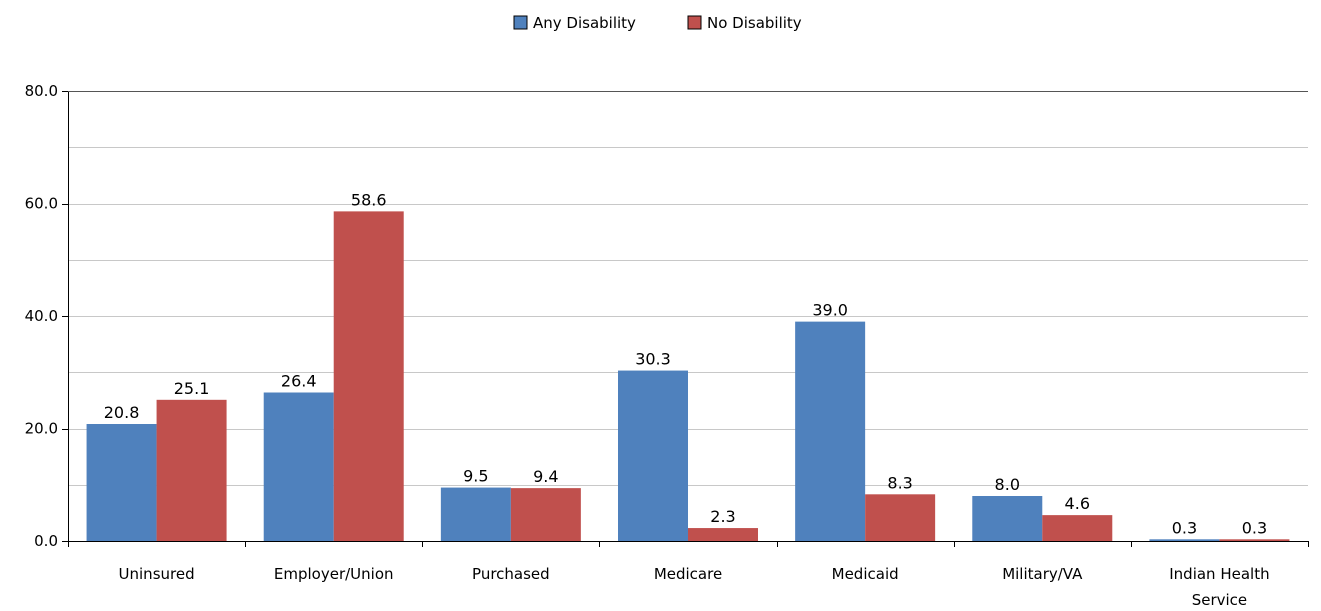 Image resolution: width=1321 pixels, height=611 pixels. What do you see at coordinates (46, 541) in the screenshot?
I see `y-tick-label: 0.0` at bounding box center [46, 541].